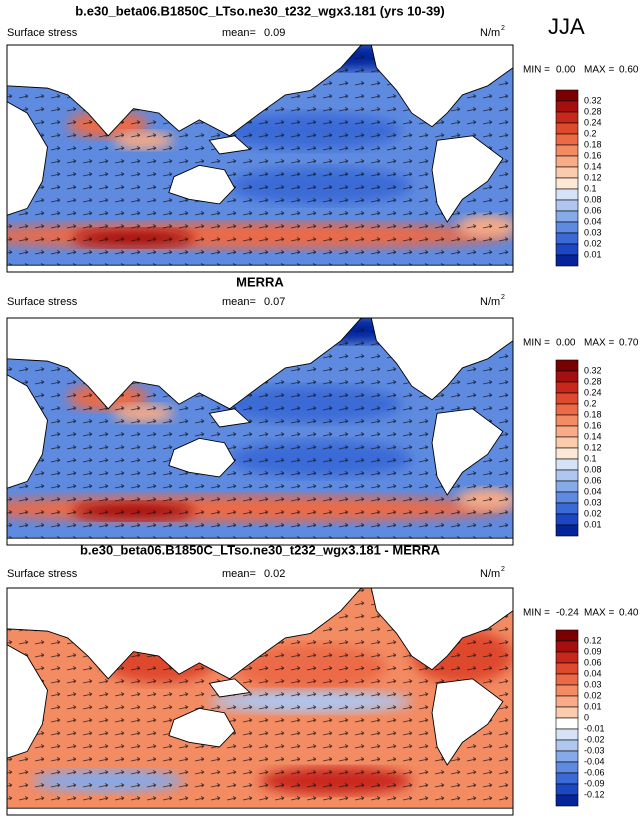  I want to click on colorbar-label: -0.09, so click(594, 783).